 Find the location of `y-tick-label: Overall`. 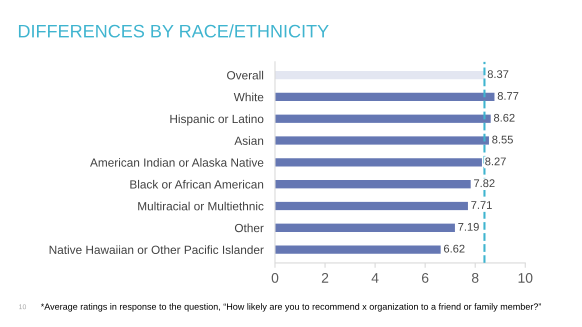

y-tick-label: Overall is located at coordinates (245, 75).